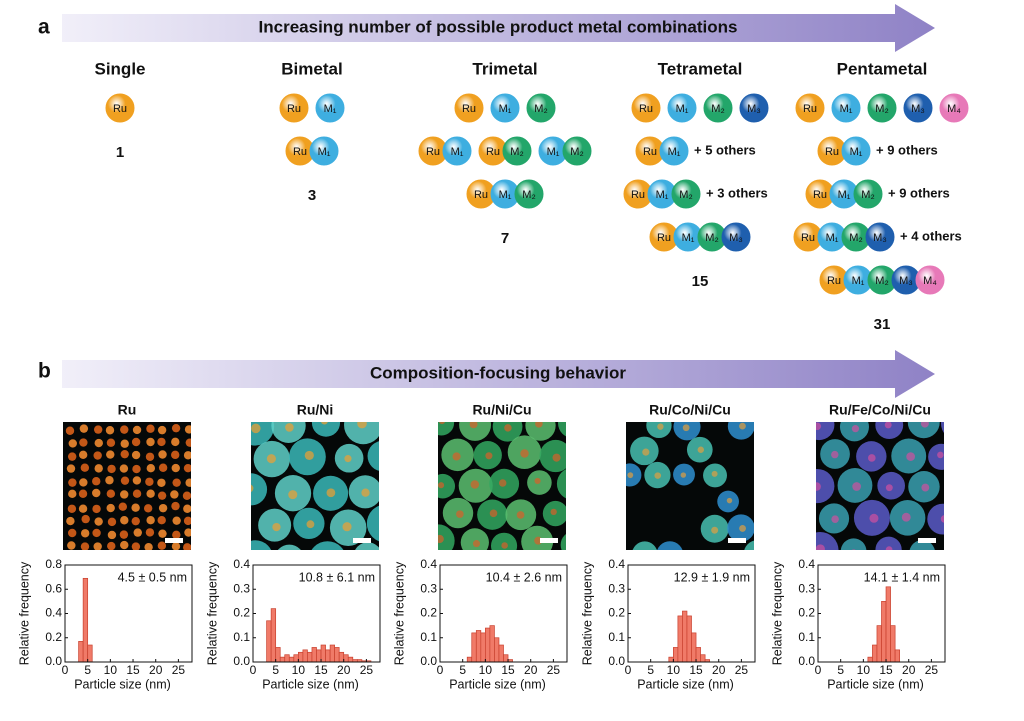  What do you see at coordinates (428, 661) in the screenshot?
I see `y-tick-label: 0.0` at bounding box center [428, 661].